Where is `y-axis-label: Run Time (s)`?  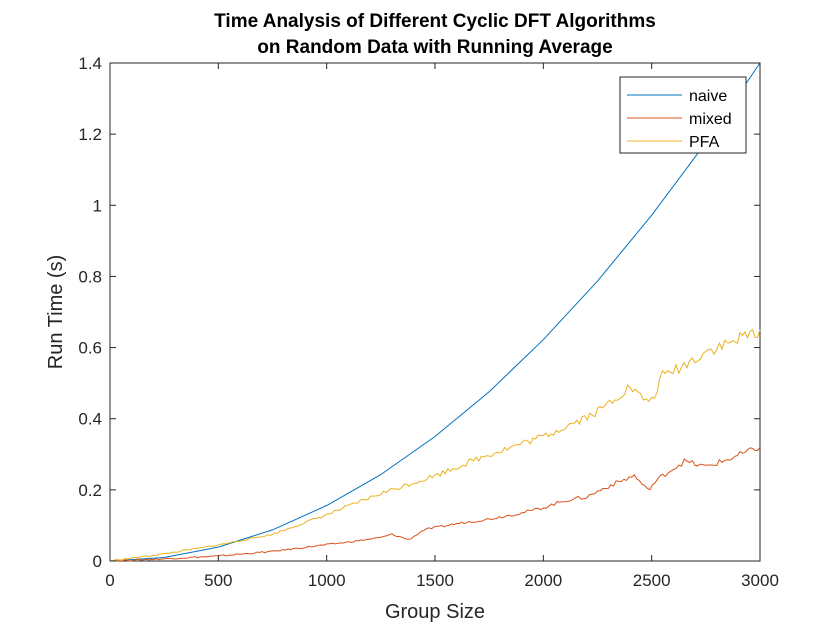
y-axis-label: Run Time (s) is located at coordinates (56, 312).